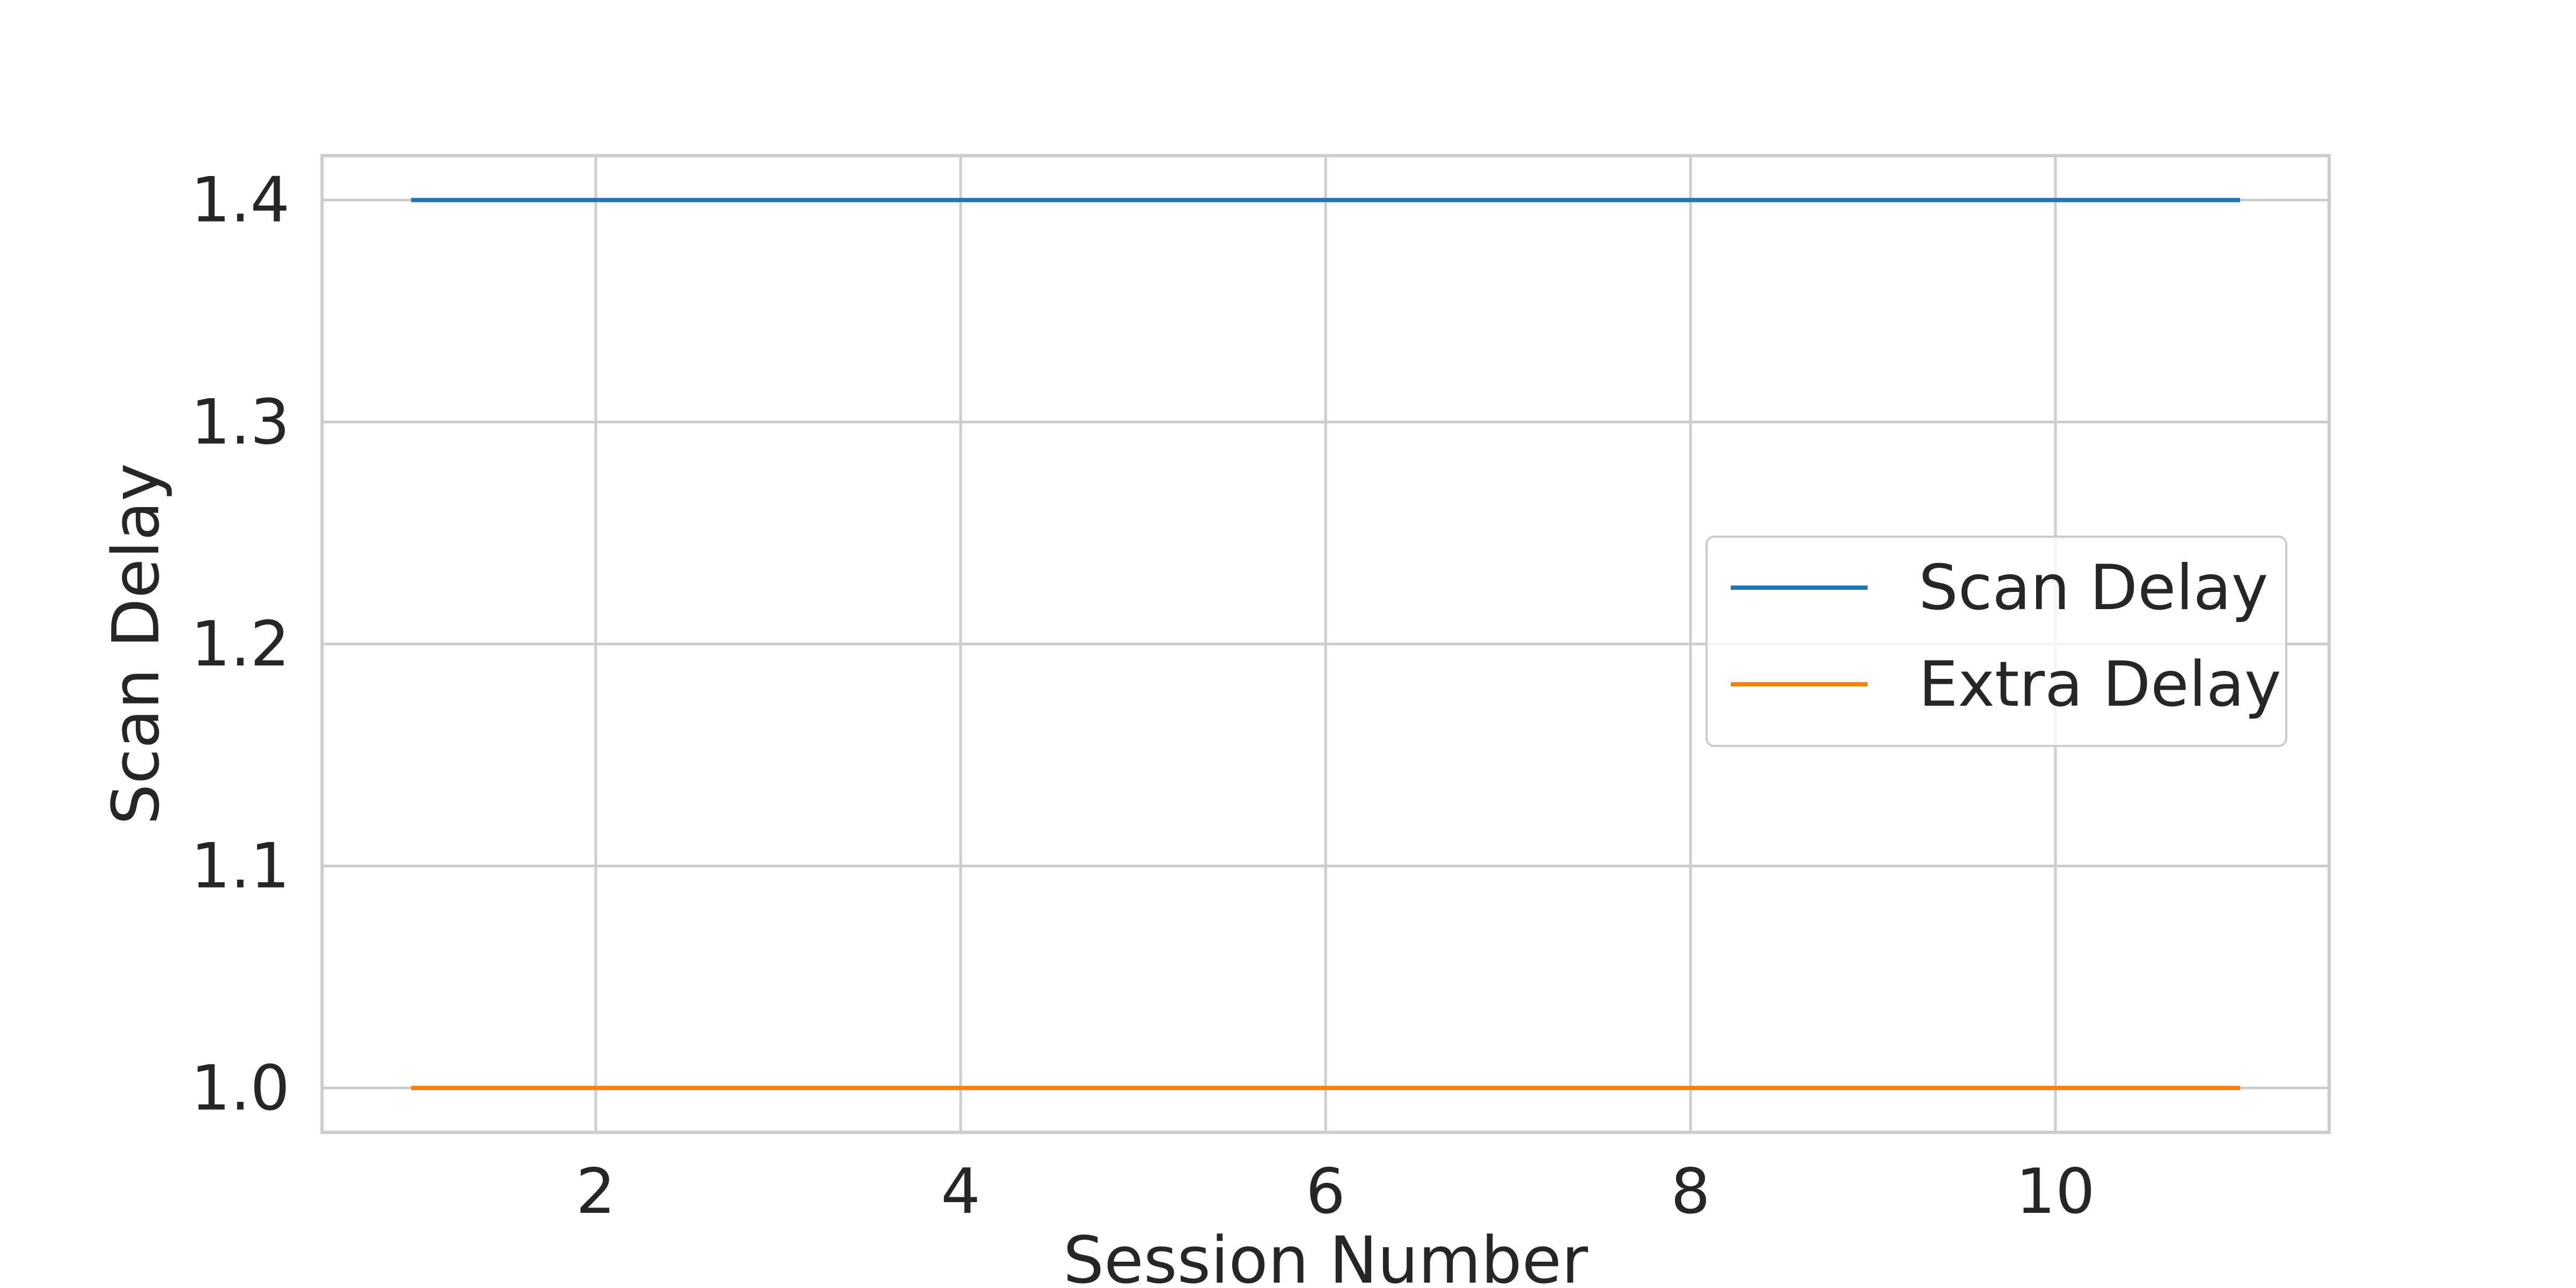 The height and width of the screenshot is (1288, 2576). I want to click on x-tick-label: 4, so click(960, 1191).